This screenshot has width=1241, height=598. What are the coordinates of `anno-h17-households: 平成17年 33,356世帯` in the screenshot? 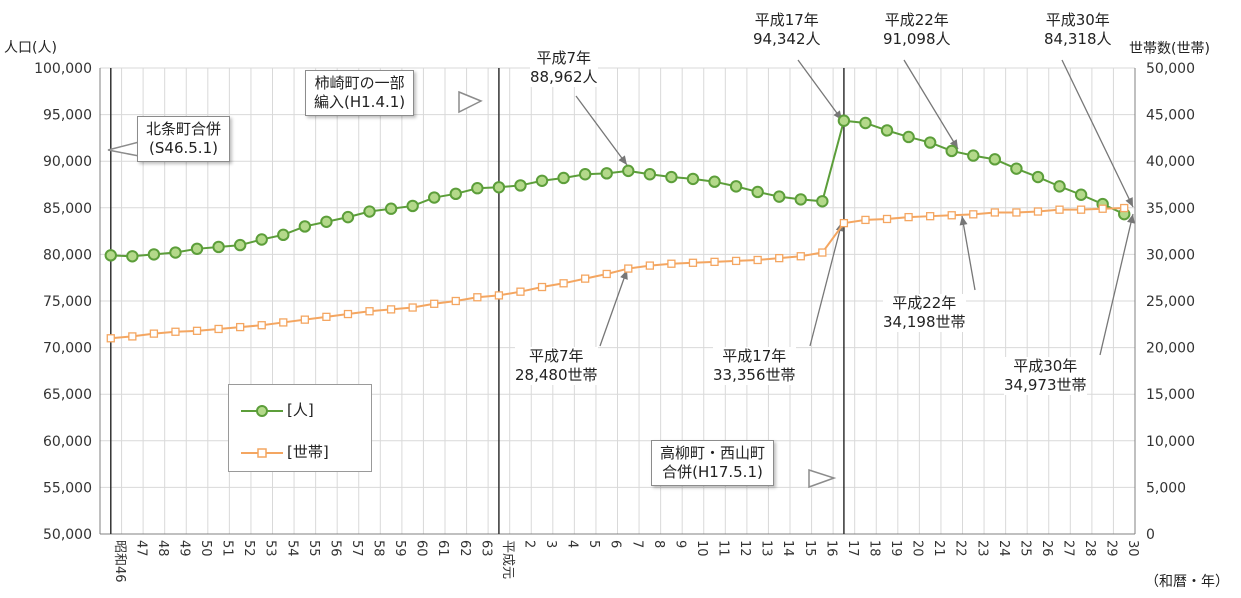 It's located at (754, 366).